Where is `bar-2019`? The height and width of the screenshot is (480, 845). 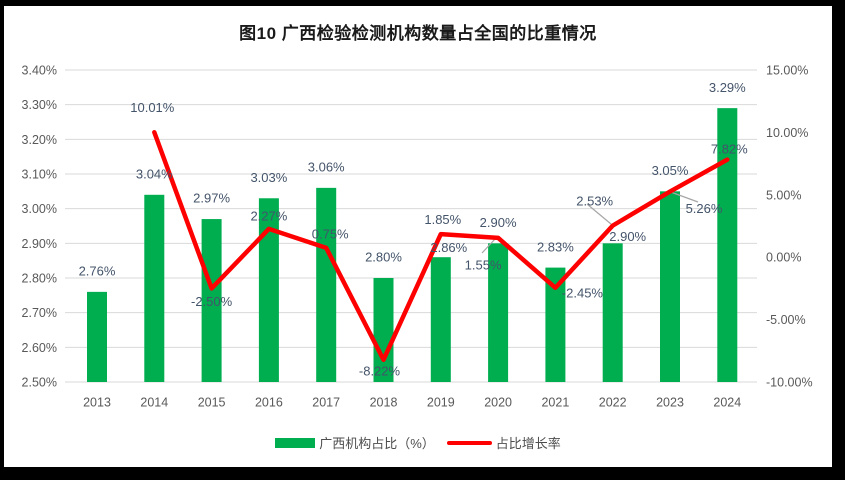
bar-2019 is located at coordinates (440, 319).